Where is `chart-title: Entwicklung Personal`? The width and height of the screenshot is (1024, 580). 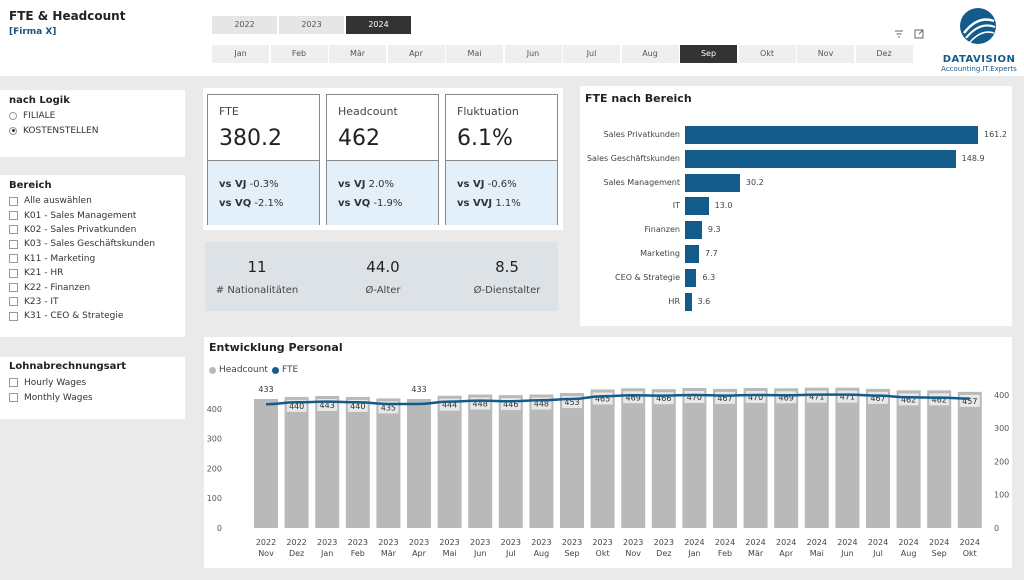 chart-title: Entwicklung Personal is located at coordinates (276, 347).